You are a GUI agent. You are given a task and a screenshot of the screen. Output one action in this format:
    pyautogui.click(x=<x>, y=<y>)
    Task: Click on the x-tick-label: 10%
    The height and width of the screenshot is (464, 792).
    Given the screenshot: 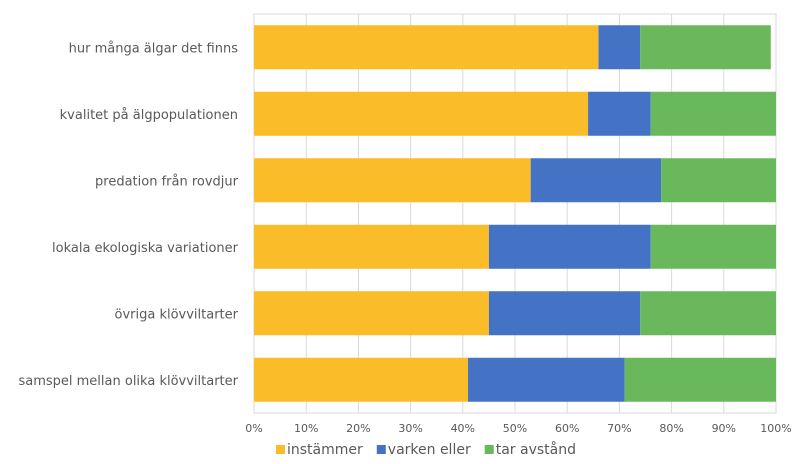 What is the action you would take?
    pyautogui.click(x=306, y=428)
    